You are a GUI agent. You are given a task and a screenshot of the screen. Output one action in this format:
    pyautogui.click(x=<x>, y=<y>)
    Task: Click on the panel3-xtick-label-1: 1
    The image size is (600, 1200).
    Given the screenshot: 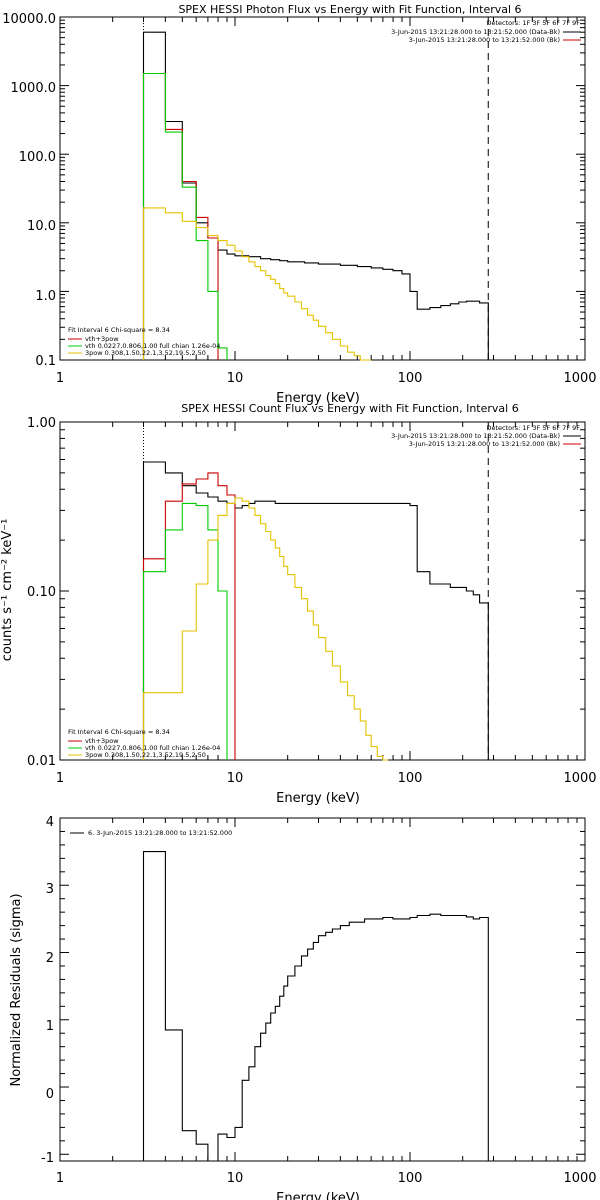 What is the action you would take?
    pyautogui.click(x=60, y=1178)
    